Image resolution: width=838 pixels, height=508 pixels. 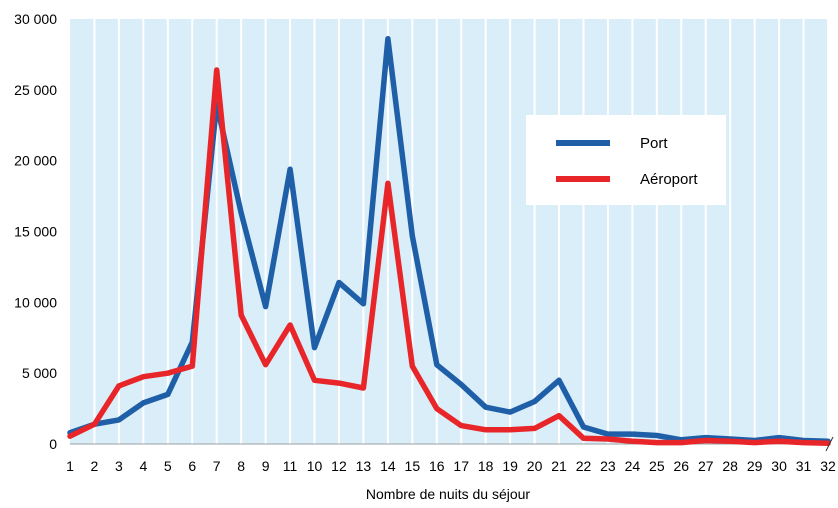 I want to click on y-tick-label: 25 000, so click(x=35, y=90).